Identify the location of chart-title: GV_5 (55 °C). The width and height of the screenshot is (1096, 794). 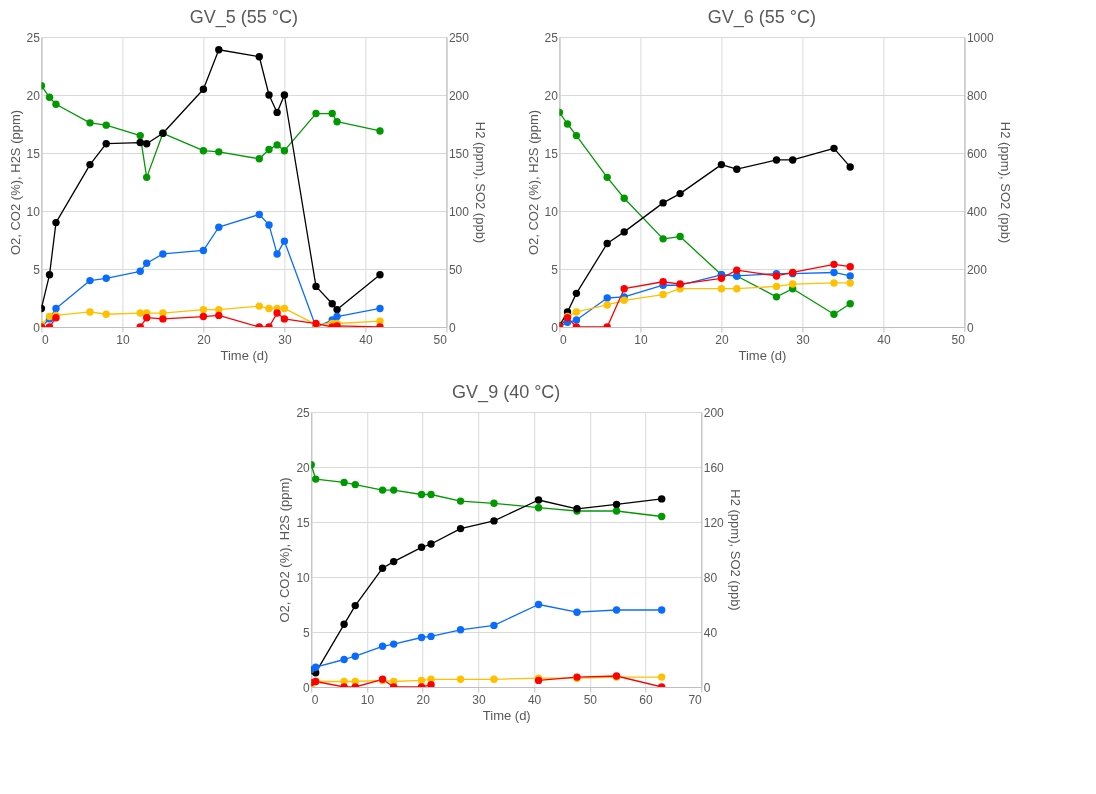
(244, 17).